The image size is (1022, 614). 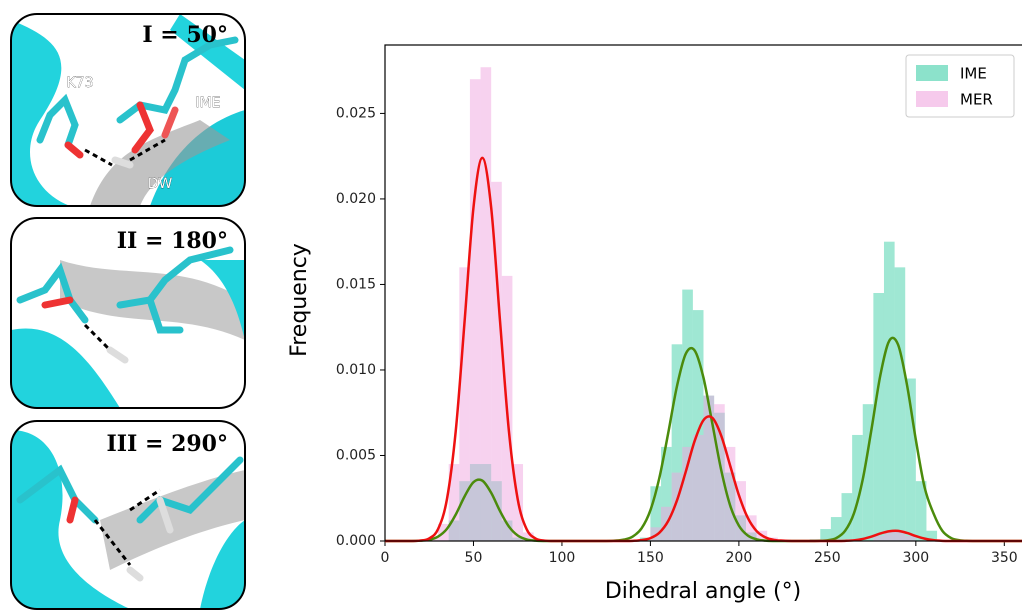 What do you see at coordinates (385, 558) in the screenshot?
I see `x-tick-label: 0` at bounding box center [385, 558].